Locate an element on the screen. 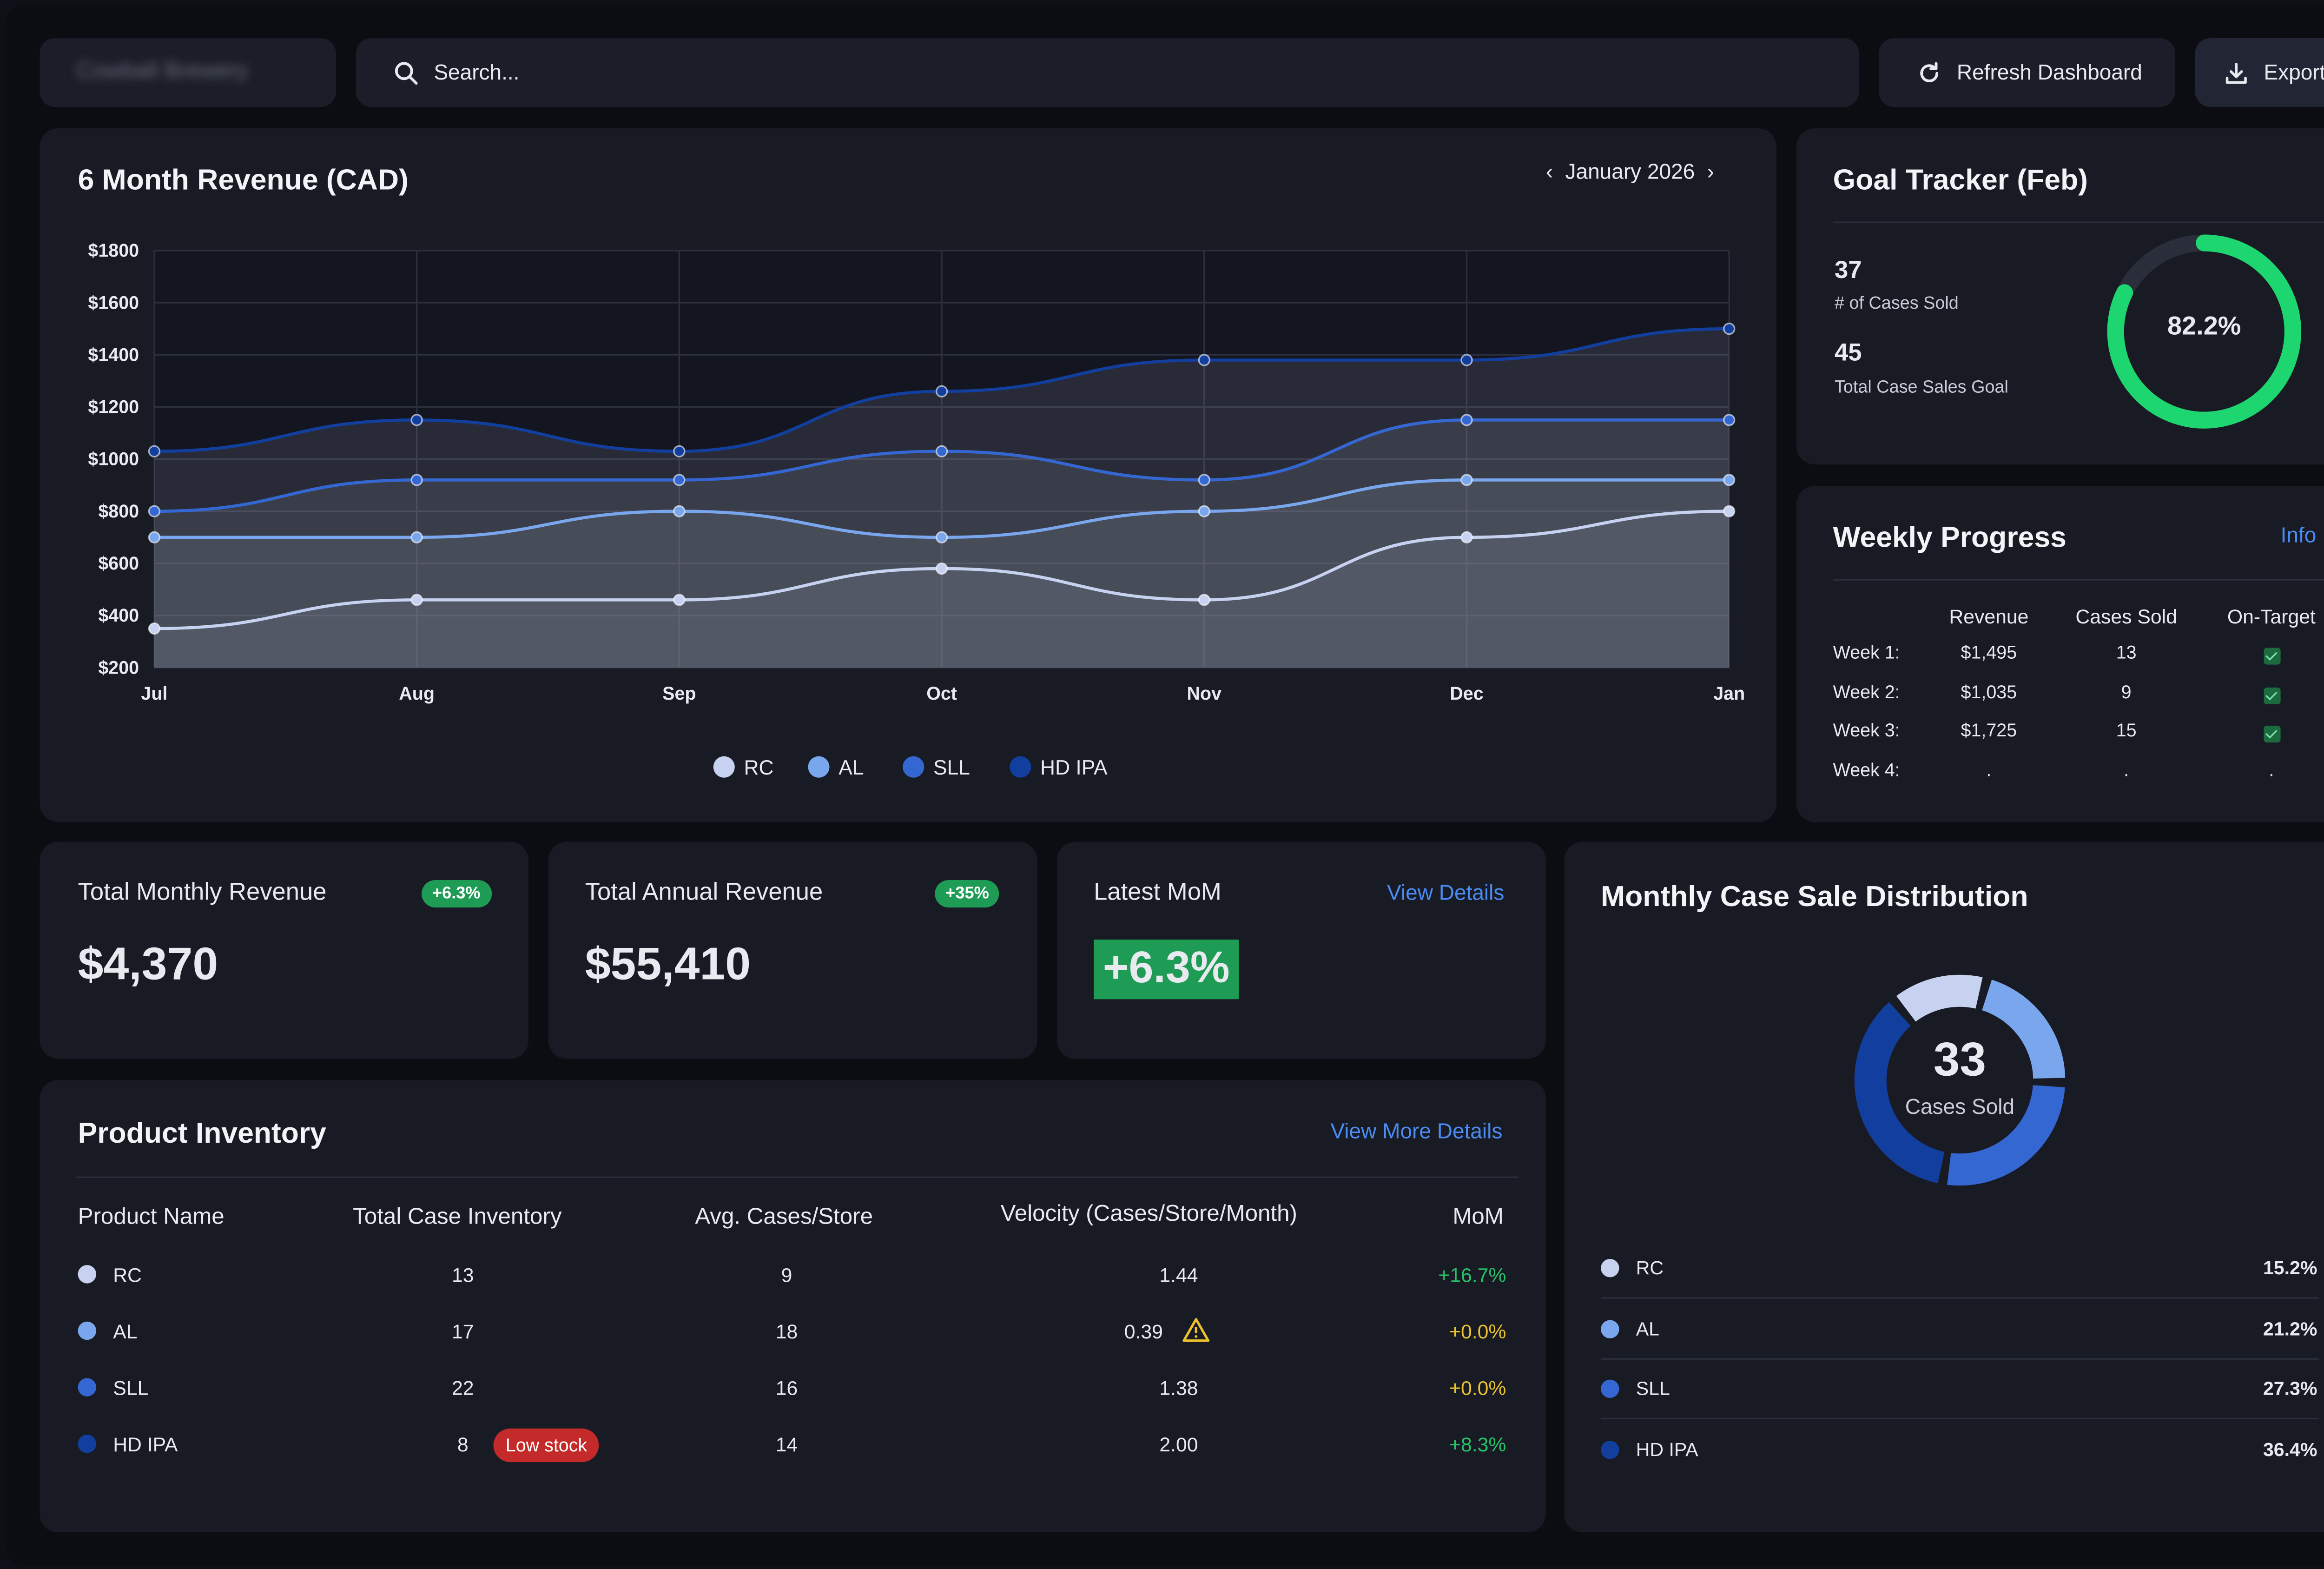  week-label: Week 2: is located at coordinates (1866, 691).